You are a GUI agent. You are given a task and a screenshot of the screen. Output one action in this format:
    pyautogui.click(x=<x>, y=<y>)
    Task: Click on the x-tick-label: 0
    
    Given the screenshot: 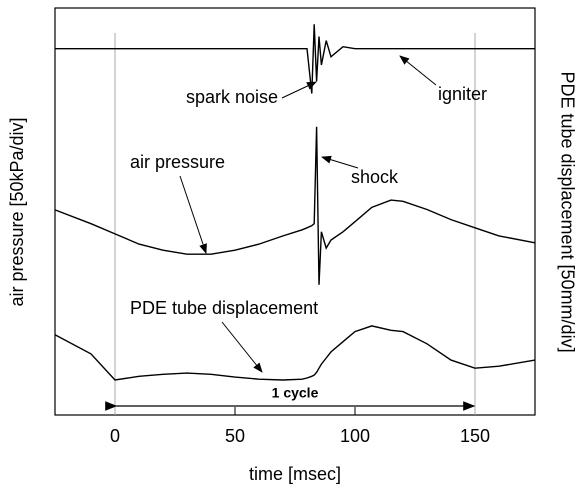 What is the action you would take?
    pyautogui.click(x=115, y=436)
    